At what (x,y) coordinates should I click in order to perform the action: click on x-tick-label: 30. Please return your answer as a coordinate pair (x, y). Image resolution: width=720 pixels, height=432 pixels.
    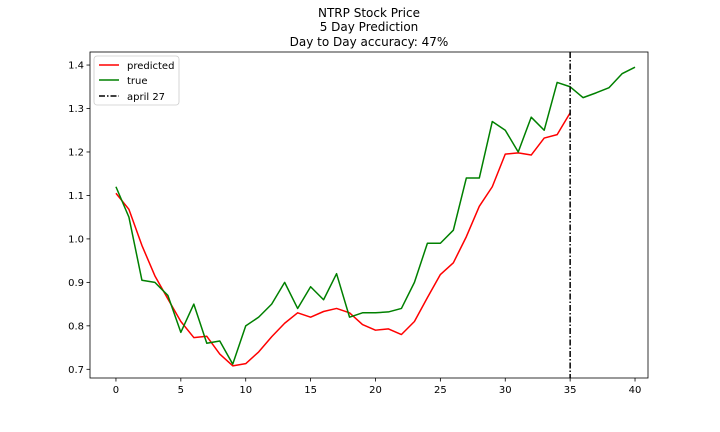
    Looking at the image, I should click on (505, 390).